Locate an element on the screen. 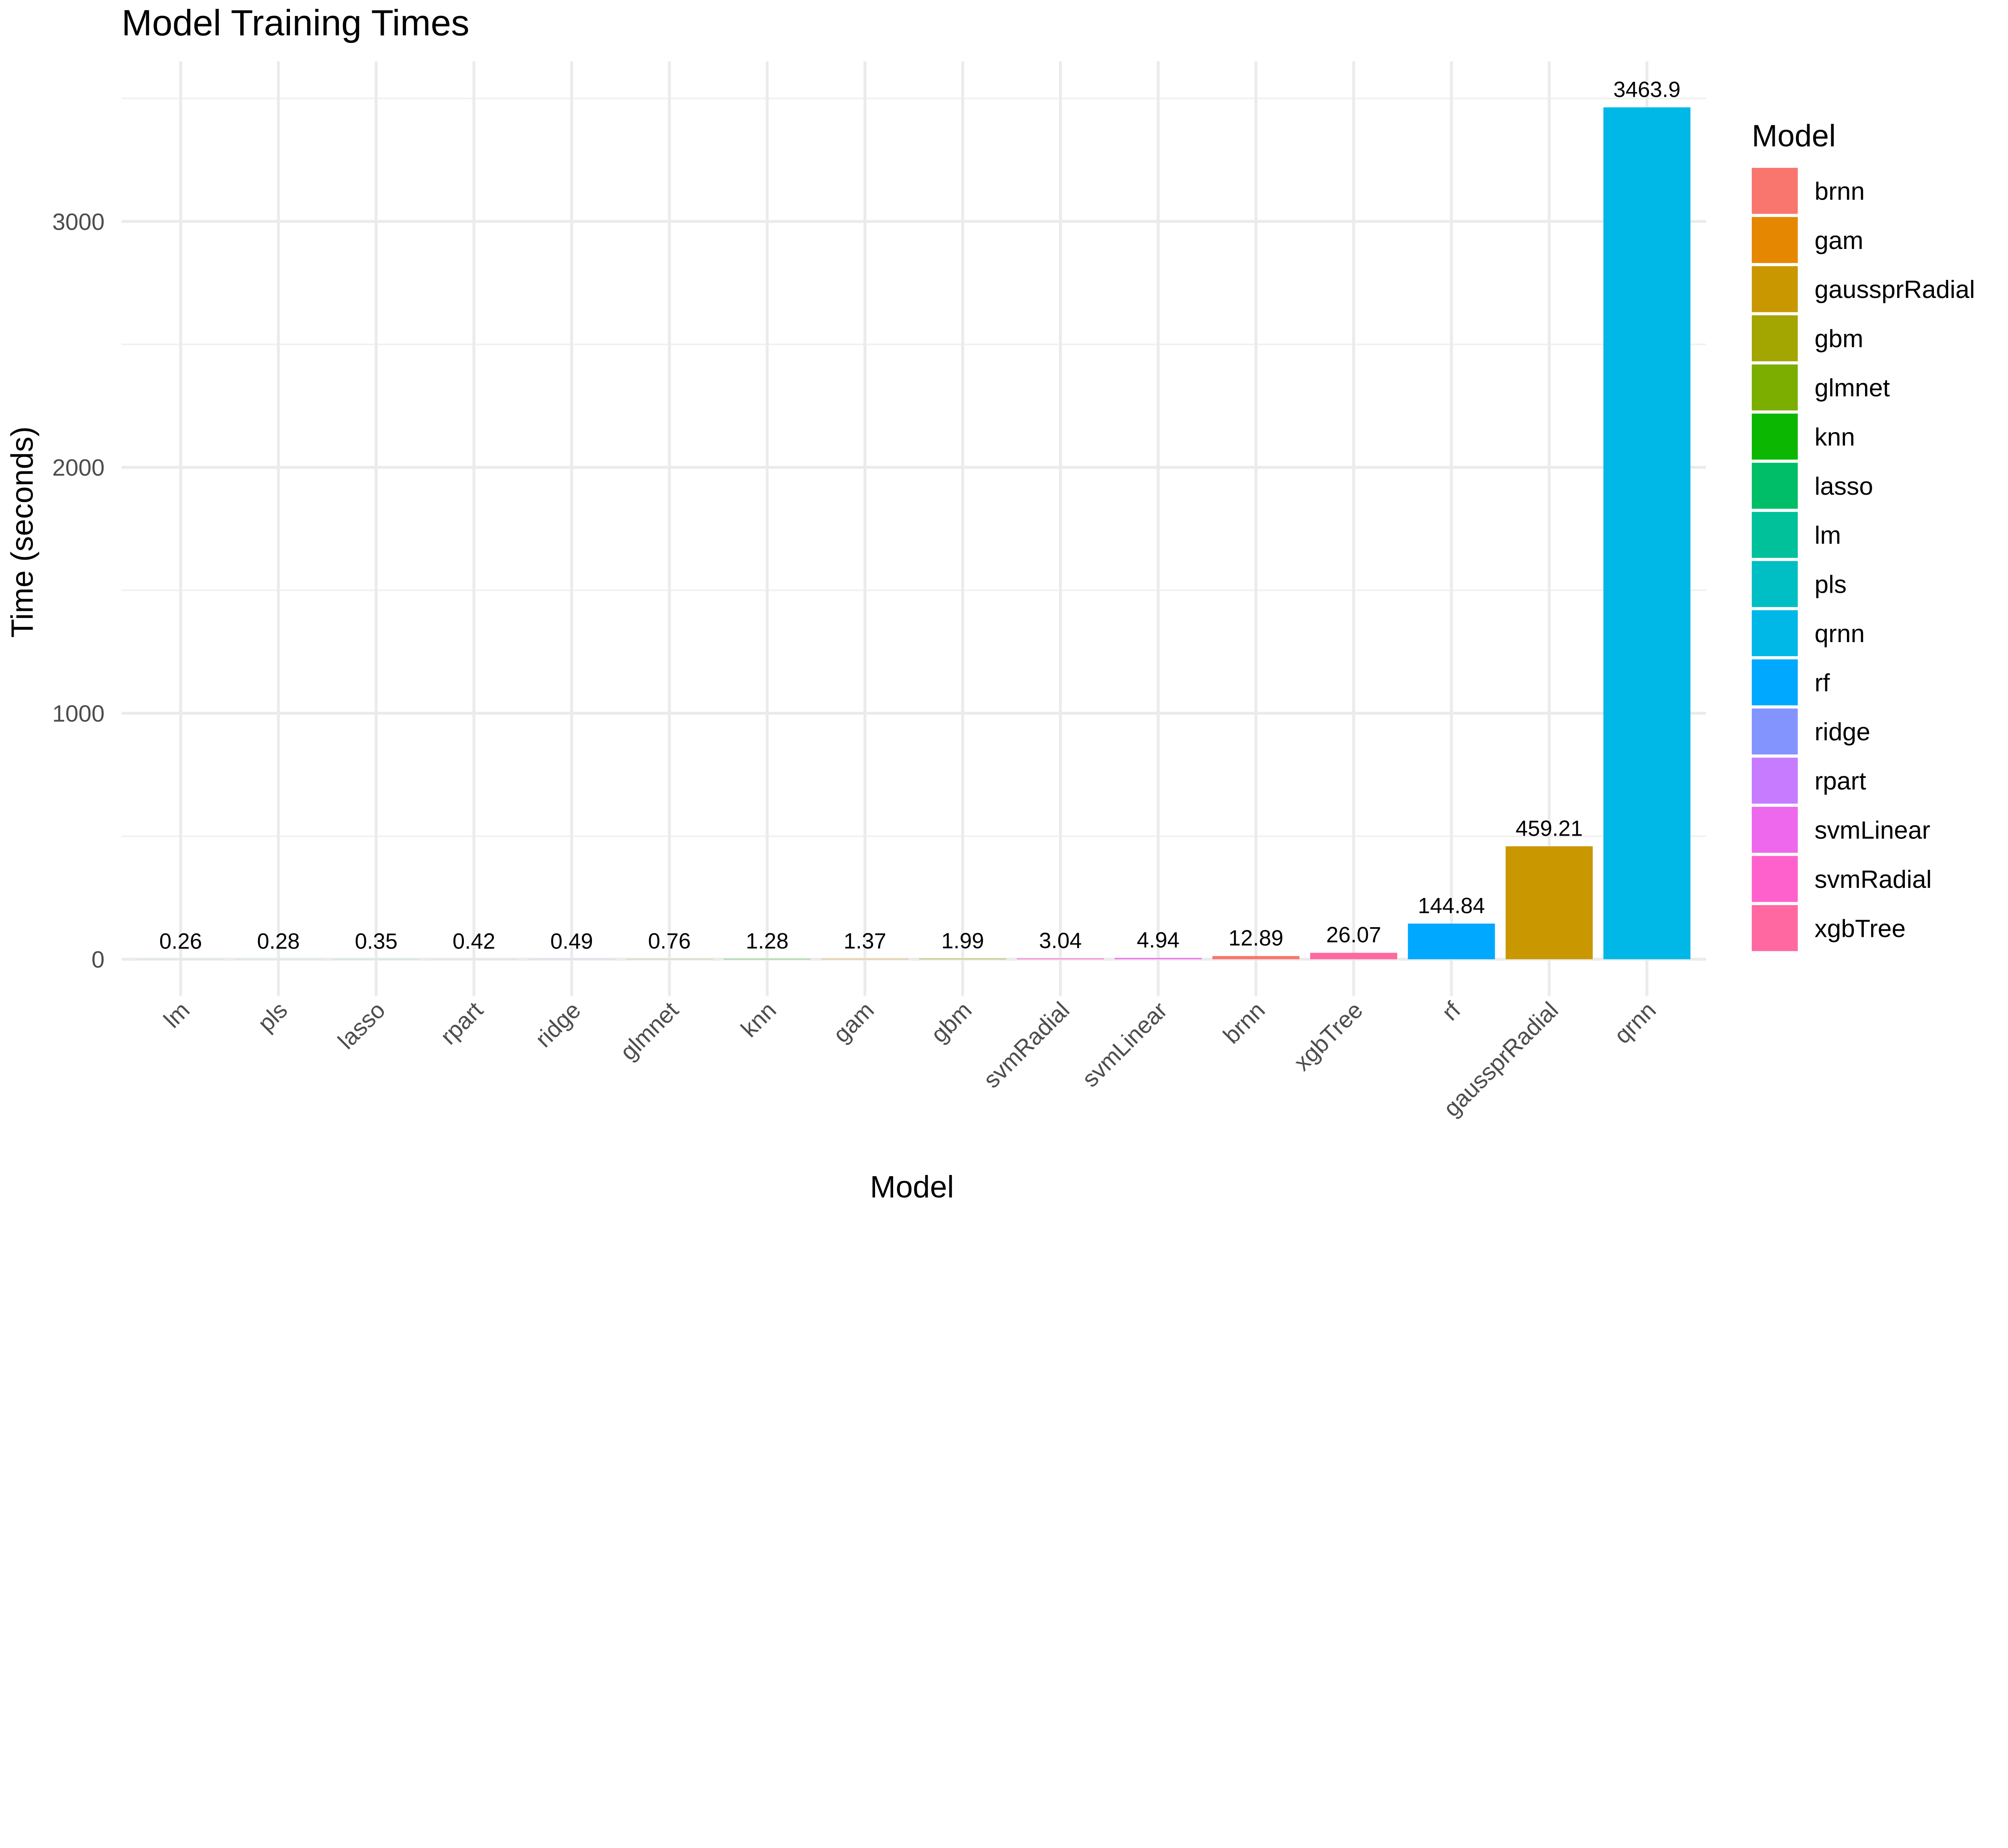 The width and height of the screenshot is (2008, 1848). x-tick-label: rf is located at coordinates (1451, 1011).